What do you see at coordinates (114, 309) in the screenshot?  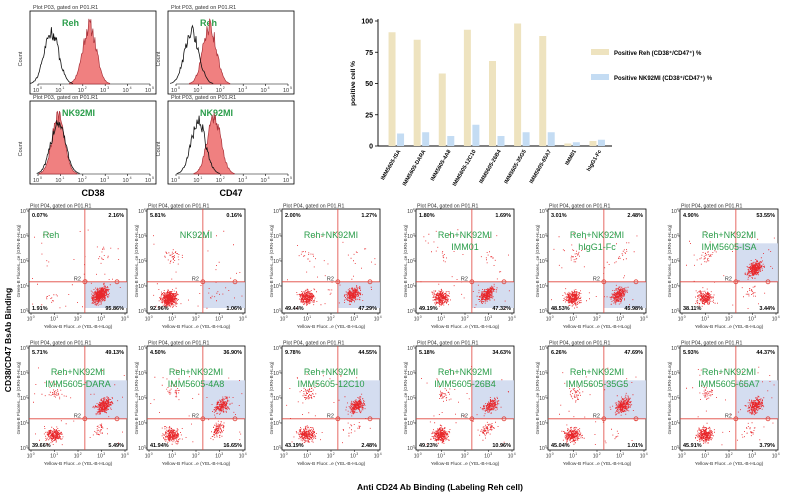 I see `quadrant-lr-value: 95.86%` at bounding box center [114, 309].